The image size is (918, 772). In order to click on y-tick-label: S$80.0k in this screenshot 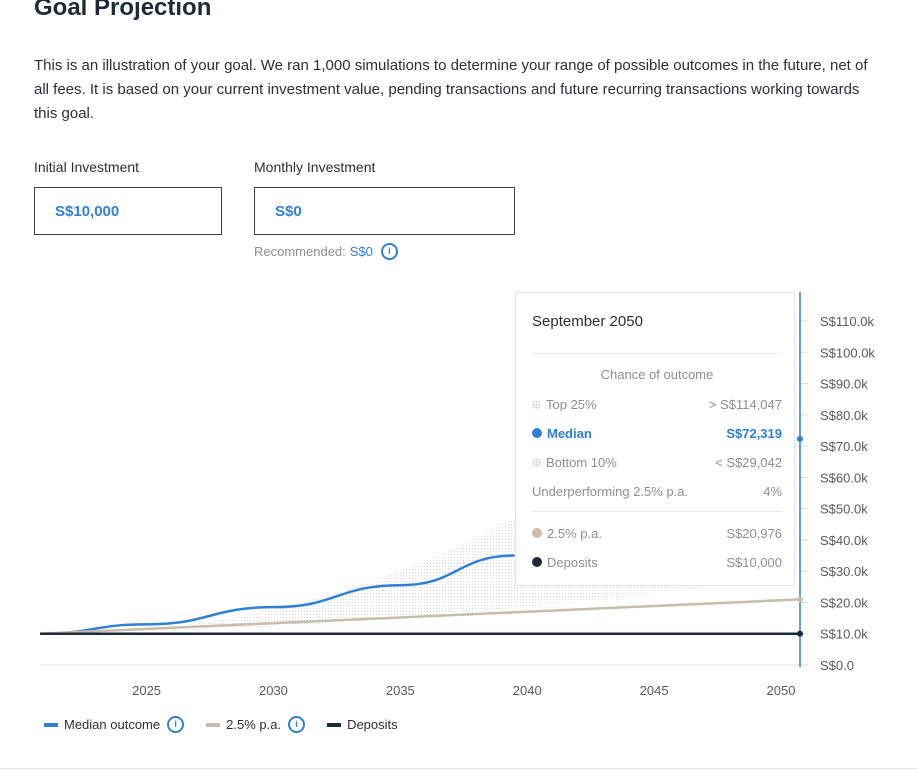, I will do `click(844, 415)`.